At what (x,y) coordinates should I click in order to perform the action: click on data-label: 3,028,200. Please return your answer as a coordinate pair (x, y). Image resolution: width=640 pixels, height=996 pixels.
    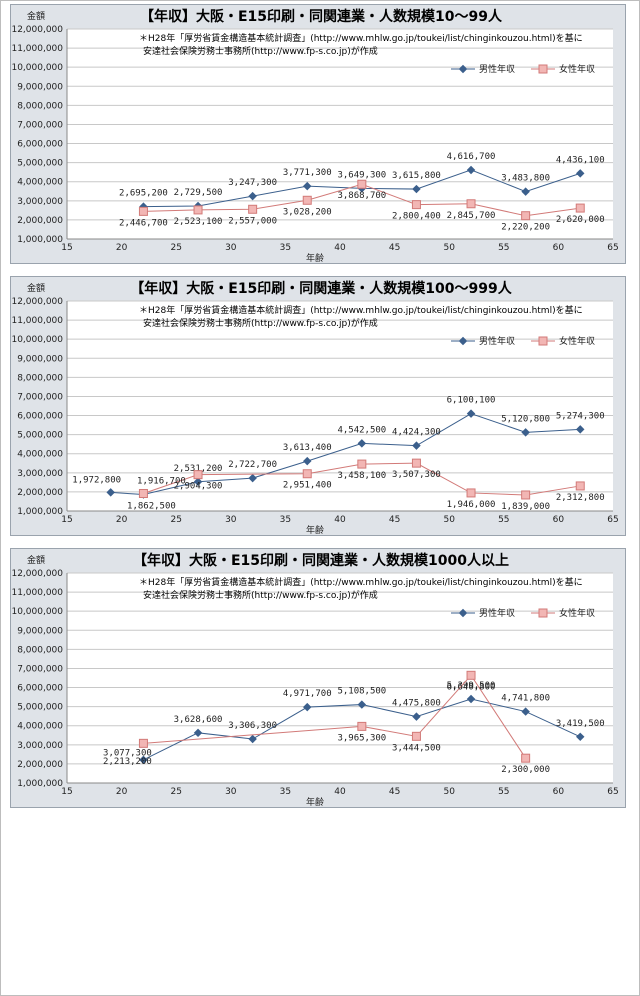
    Looking at the image, I should click on (307, 212).